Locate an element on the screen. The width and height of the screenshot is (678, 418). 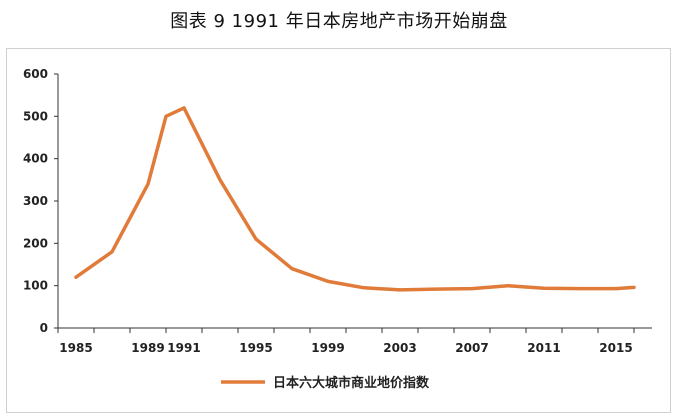
y-tick-label: 600 is located at coordinates (35, 74).